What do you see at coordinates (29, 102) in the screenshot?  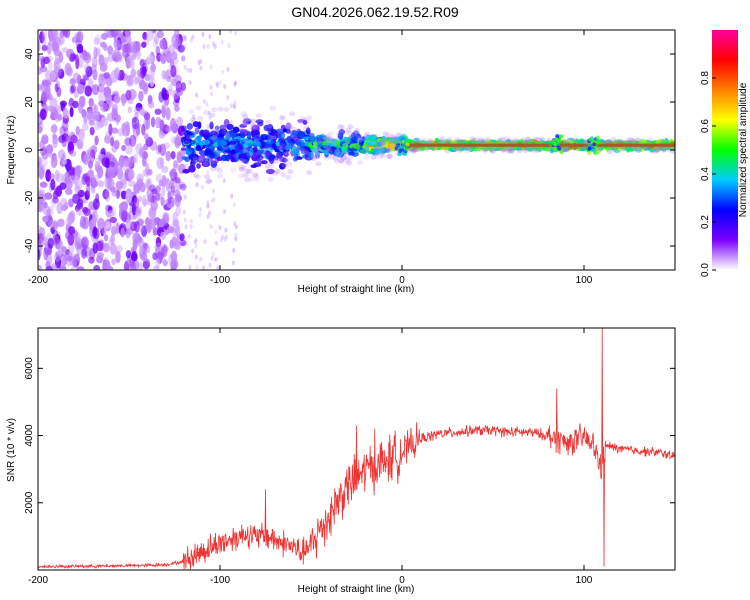 I see `spectrogram-y-tick-label: 20` at bounding box center [29, 102].